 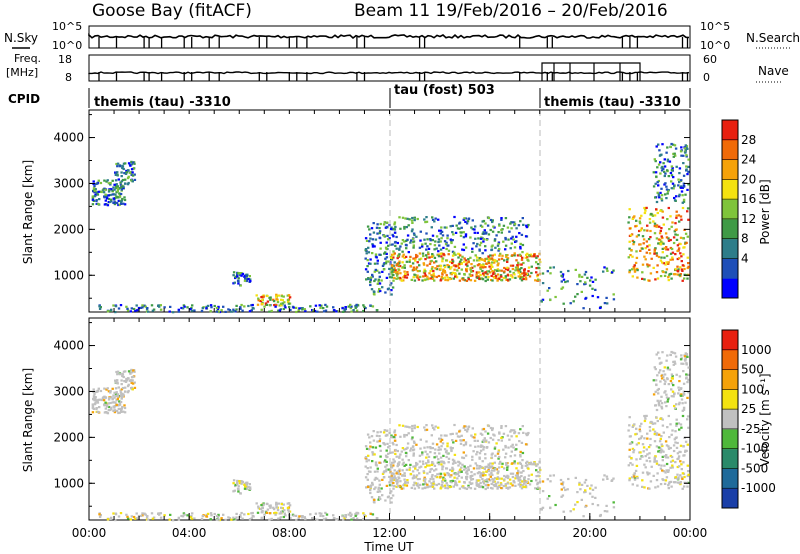 What do you see at coordinates (752, 370) in the screenshot?
I see `colorbar-tick-label: 500` at bounding box center [752, 370].